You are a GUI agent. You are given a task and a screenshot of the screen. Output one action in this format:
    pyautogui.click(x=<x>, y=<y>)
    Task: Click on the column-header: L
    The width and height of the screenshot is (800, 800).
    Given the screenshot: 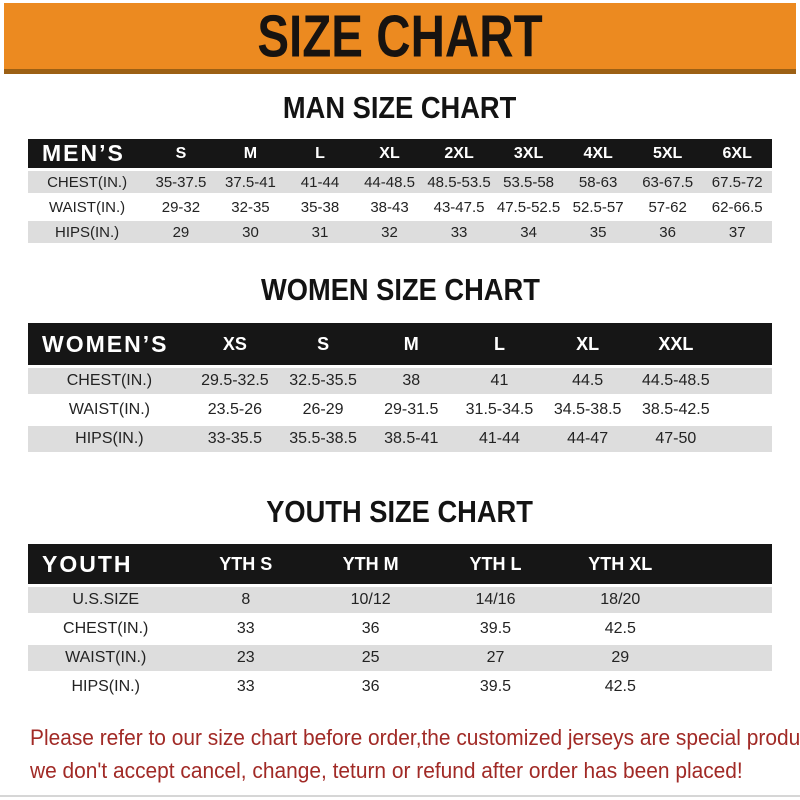 What is the action you would take?
    pyautogui.click(x=320, y=155)
    